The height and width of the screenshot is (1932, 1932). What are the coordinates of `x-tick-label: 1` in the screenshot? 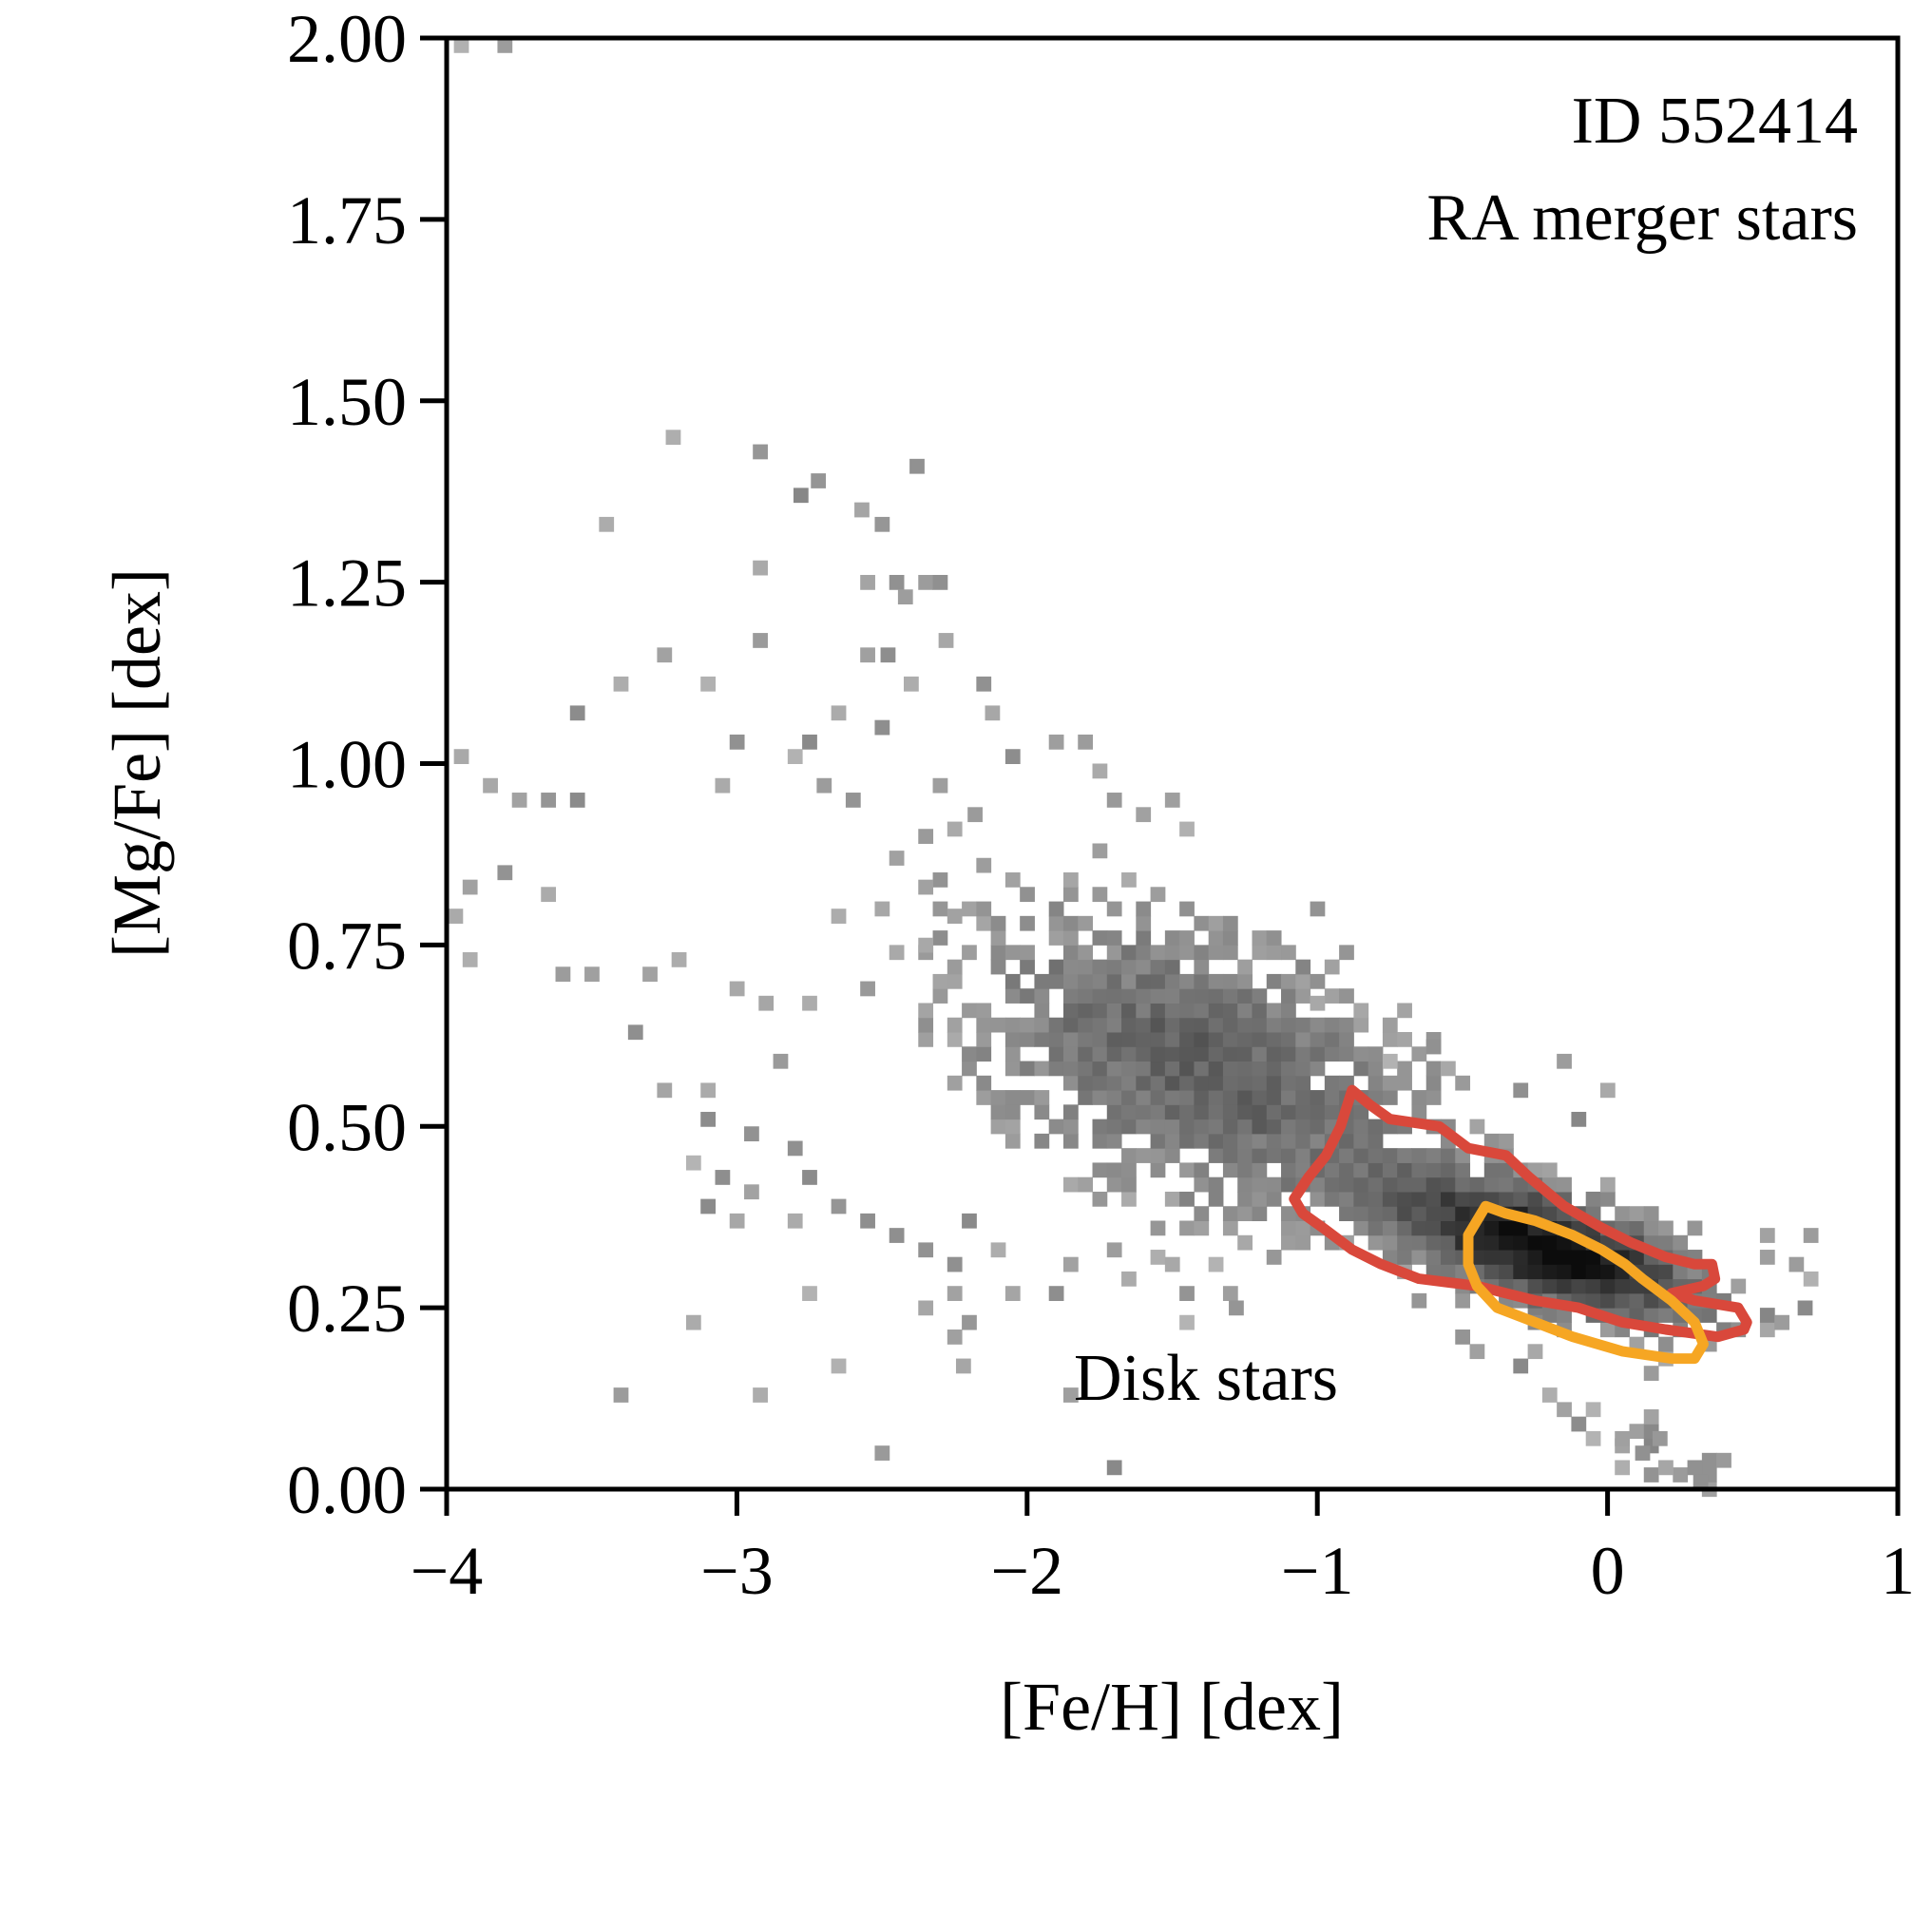 It's located at (1898, 1571).